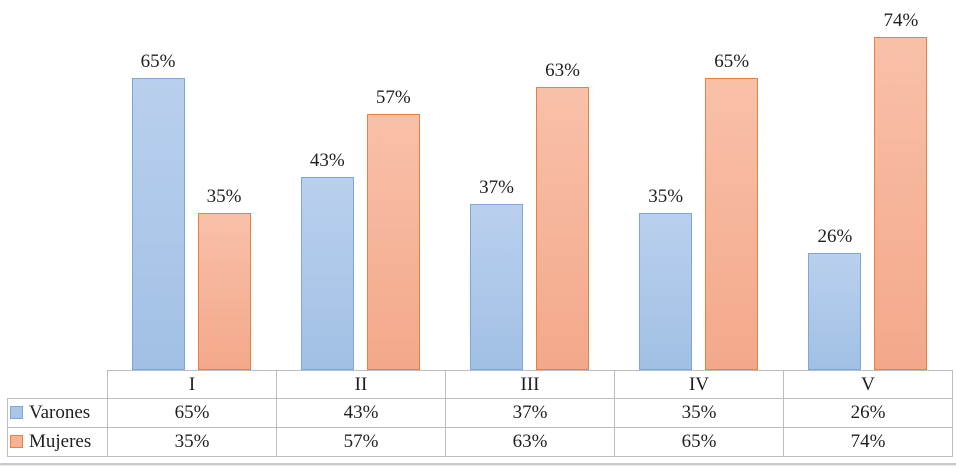 This screenshot has height=471, width=956. I want to click on mujeres-value-5: 74%, so click(868, 442).